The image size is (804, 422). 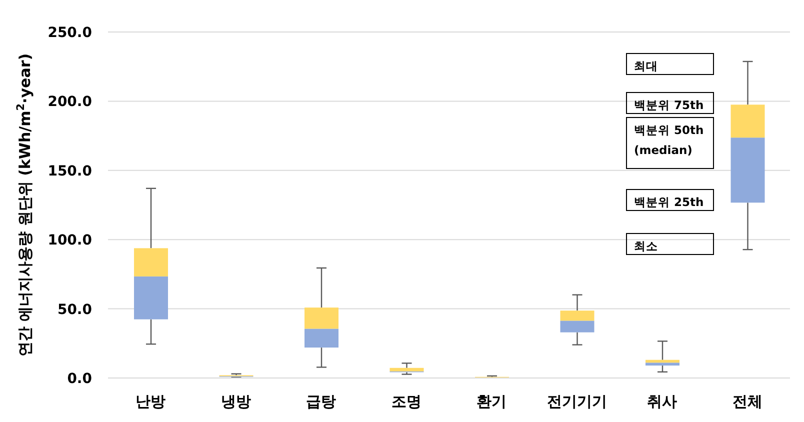 I want to click on x-tick-label: 전체, so click(x=747, y=401).